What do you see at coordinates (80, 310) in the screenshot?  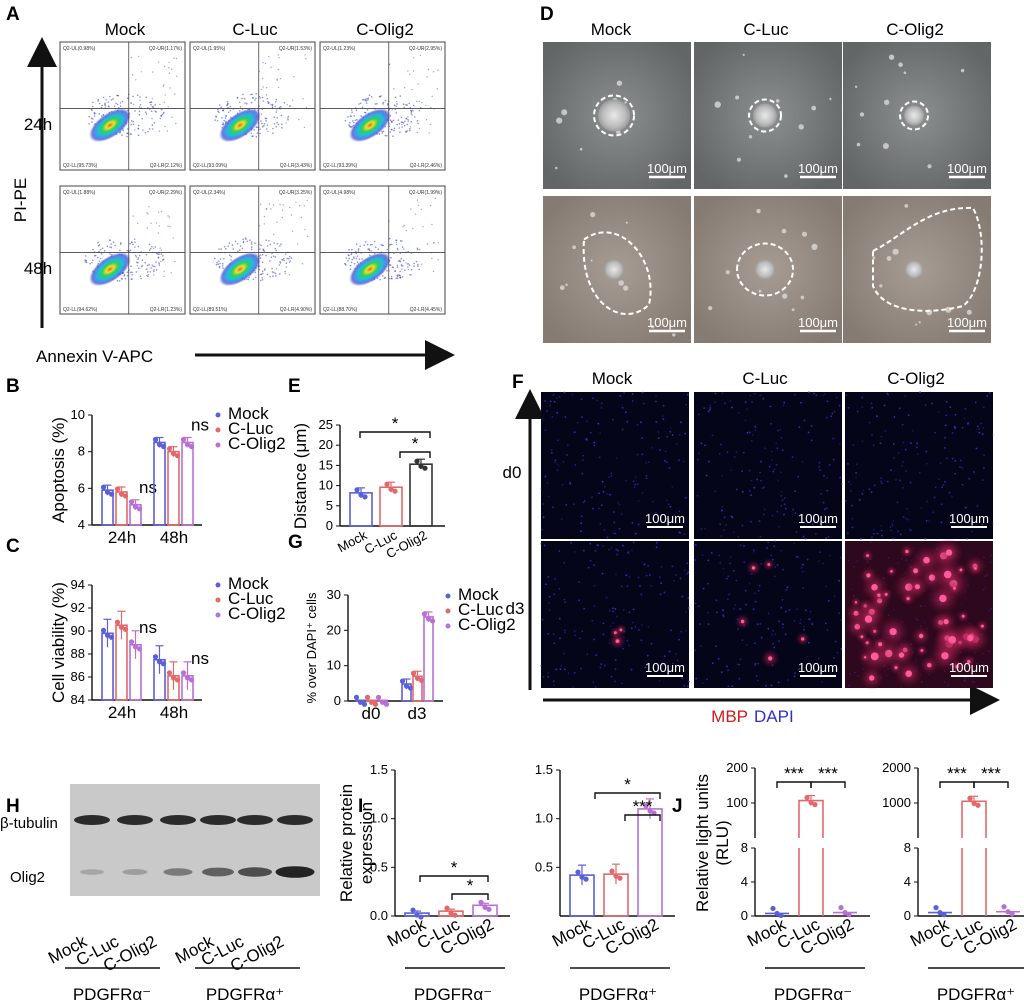 I see `flow-quadrant-ll: Q2-LL(94.62%)` at bounding box center [80, 310].